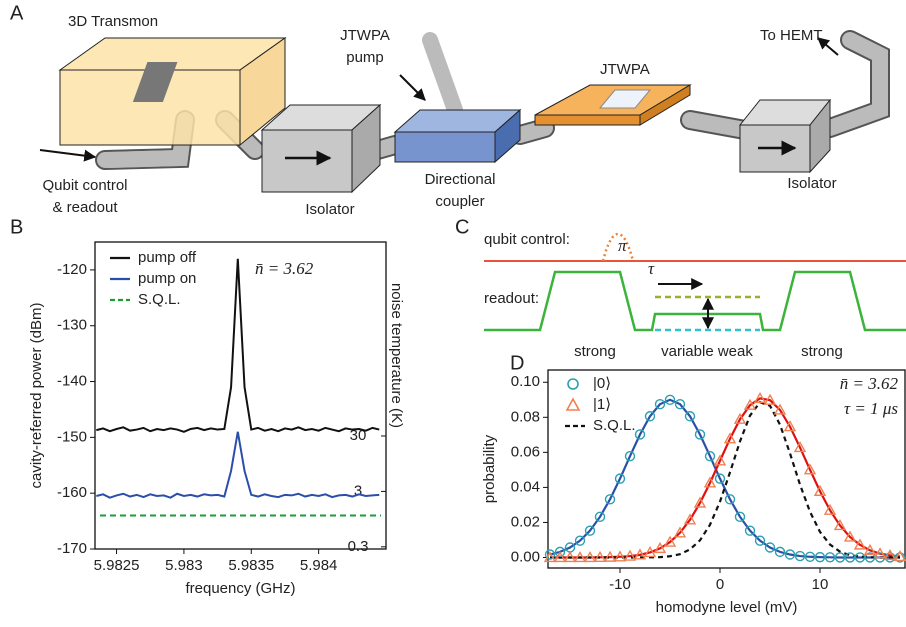 This screenshot has height=627, width=906. Describe the element at coordinates (625, 99) in the screenshot. I see `jtwpa-die` at that location.